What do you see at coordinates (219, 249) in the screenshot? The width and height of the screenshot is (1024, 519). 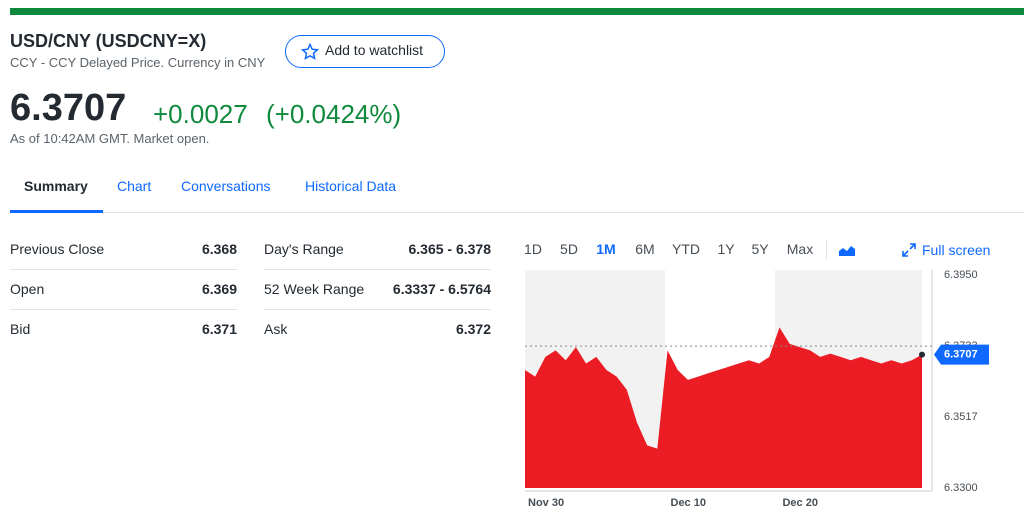 I see `stat-value: 6.368` at bounding box center [219, 249].